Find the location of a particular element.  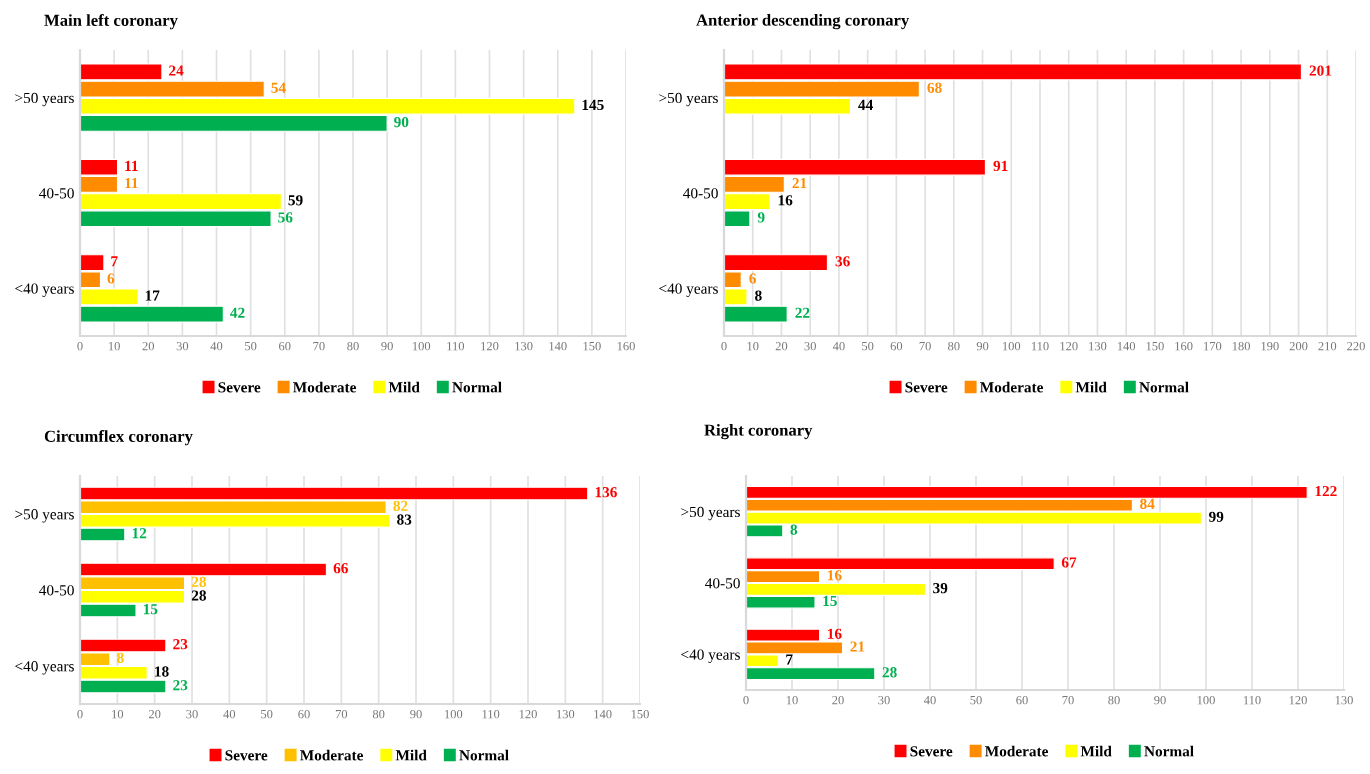

chart-title: Main left coronary is located at coordinates (111, 22).